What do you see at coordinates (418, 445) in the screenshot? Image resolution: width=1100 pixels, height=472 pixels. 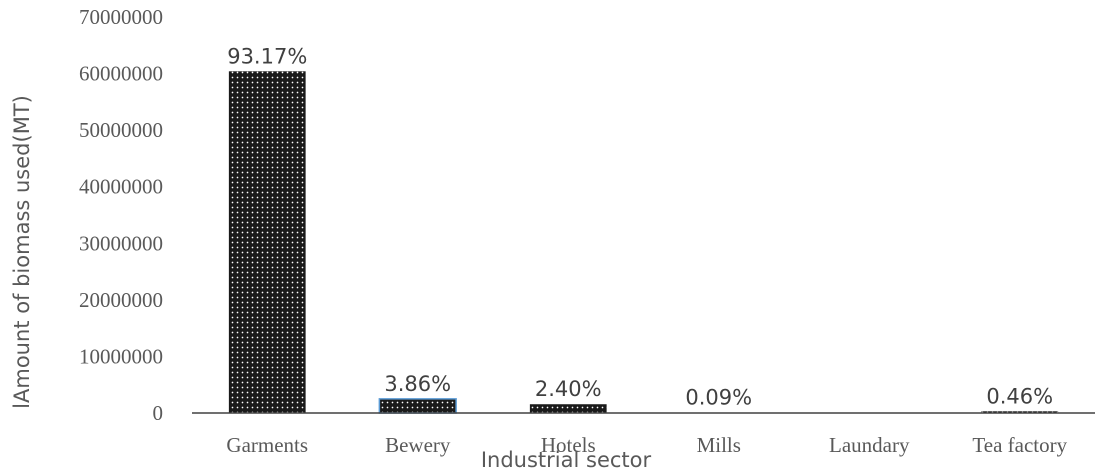 I see `category-label: Bewery` at bounding box center [418, 445].